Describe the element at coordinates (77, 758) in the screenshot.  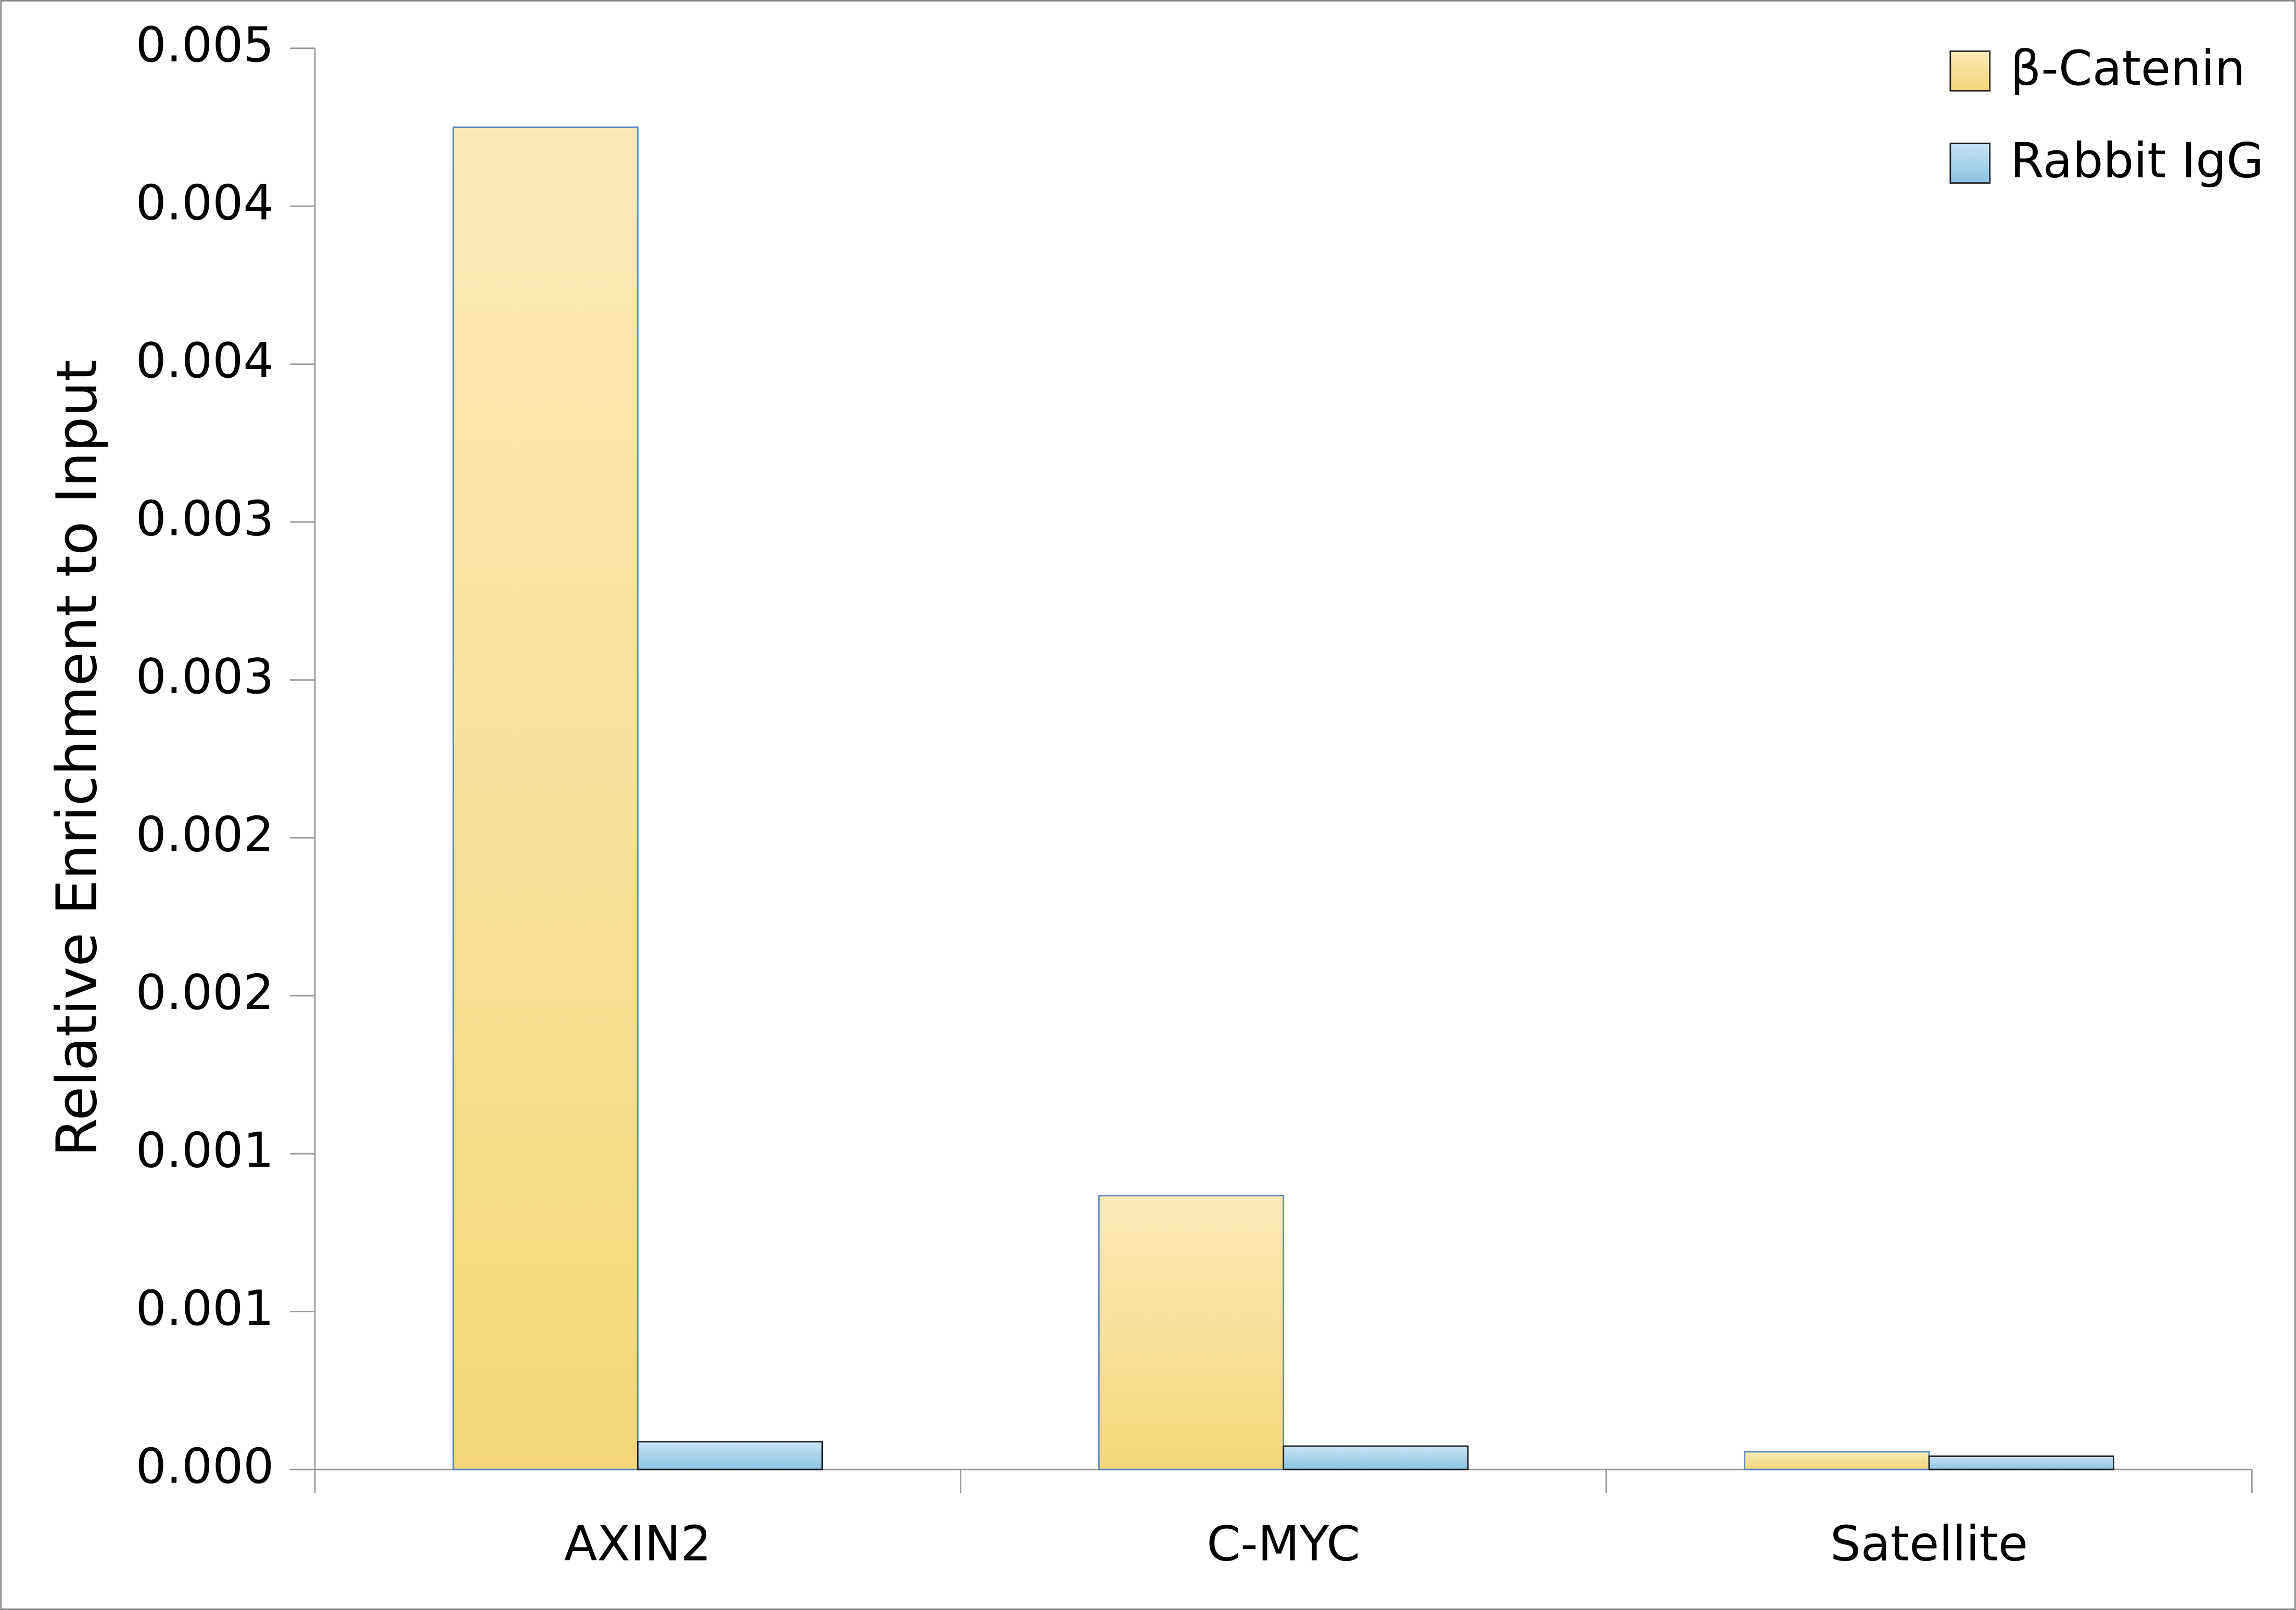
I see `y-axis-label: Relative Enrichment to Input` at that location.